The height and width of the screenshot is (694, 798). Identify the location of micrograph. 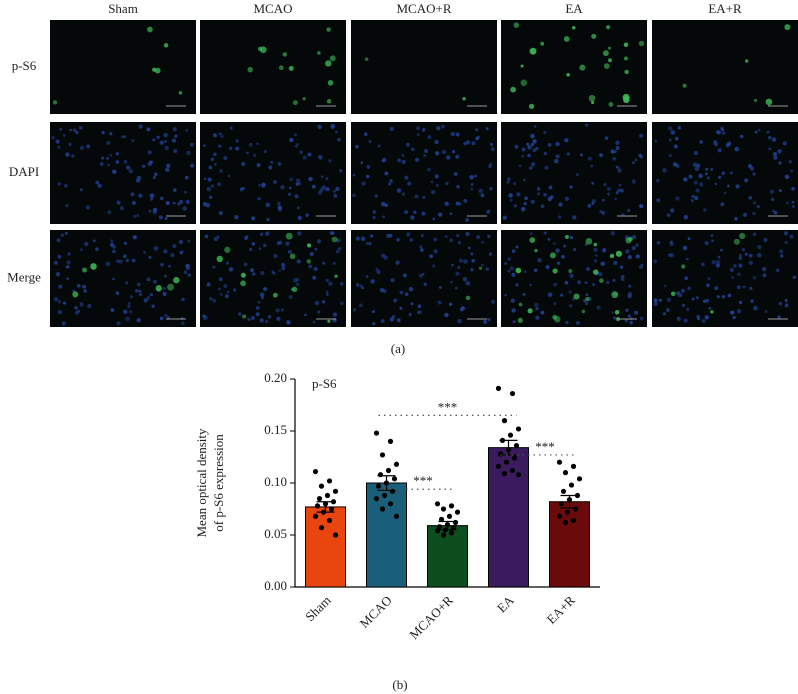
(424, 278).